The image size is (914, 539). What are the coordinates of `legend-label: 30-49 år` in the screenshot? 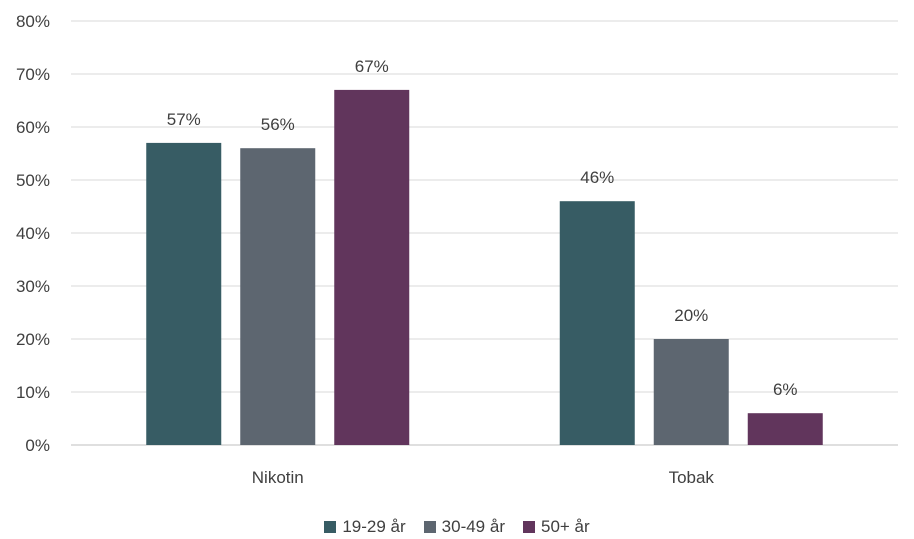 It's located at (473, 526).